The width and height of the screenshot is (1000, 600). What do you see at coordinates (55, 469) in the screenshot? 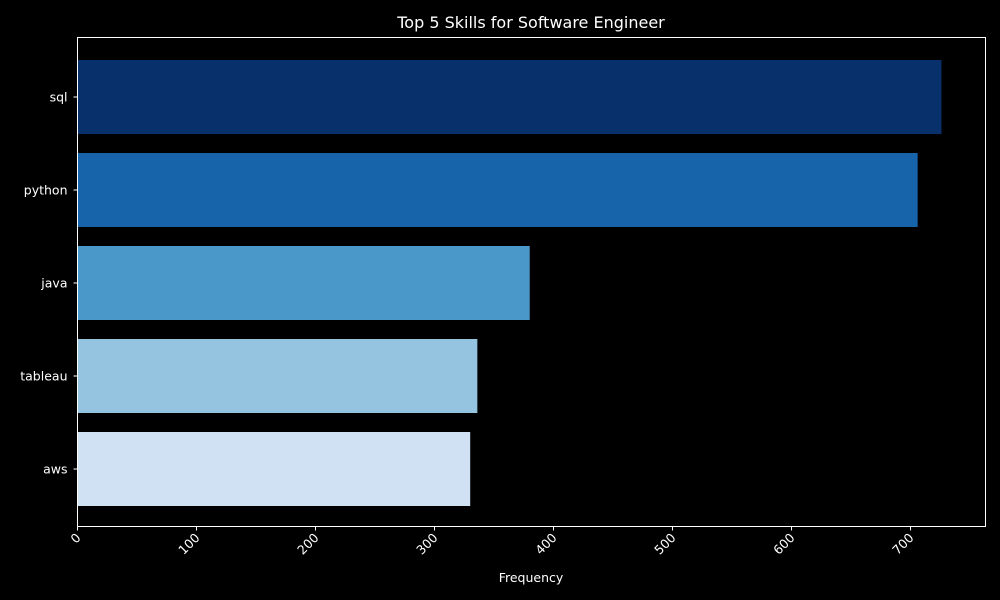
I see `y-tick-label-aws: aws` at bounding box center [55, 469].